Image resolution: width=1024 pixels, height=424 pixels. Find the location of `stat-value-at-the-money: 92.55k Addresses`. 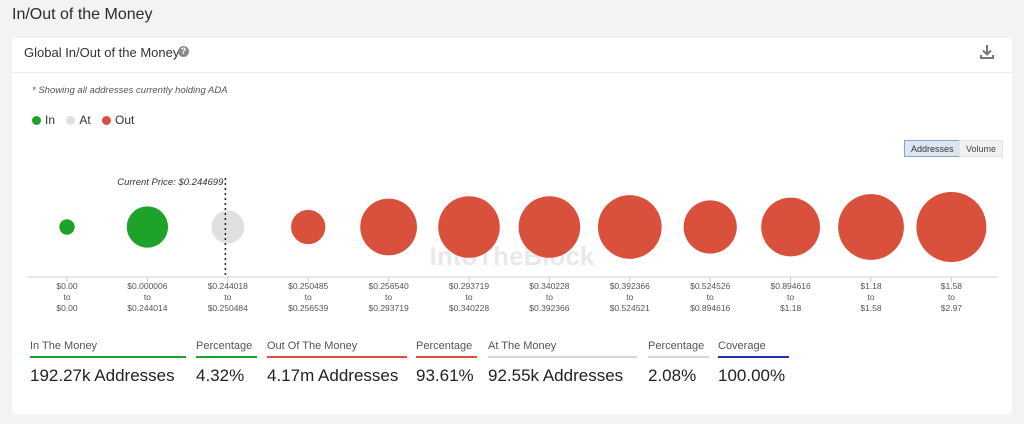

stat-value-at-the-money: 92.55k Addresses is located at coordinates (556, 375).